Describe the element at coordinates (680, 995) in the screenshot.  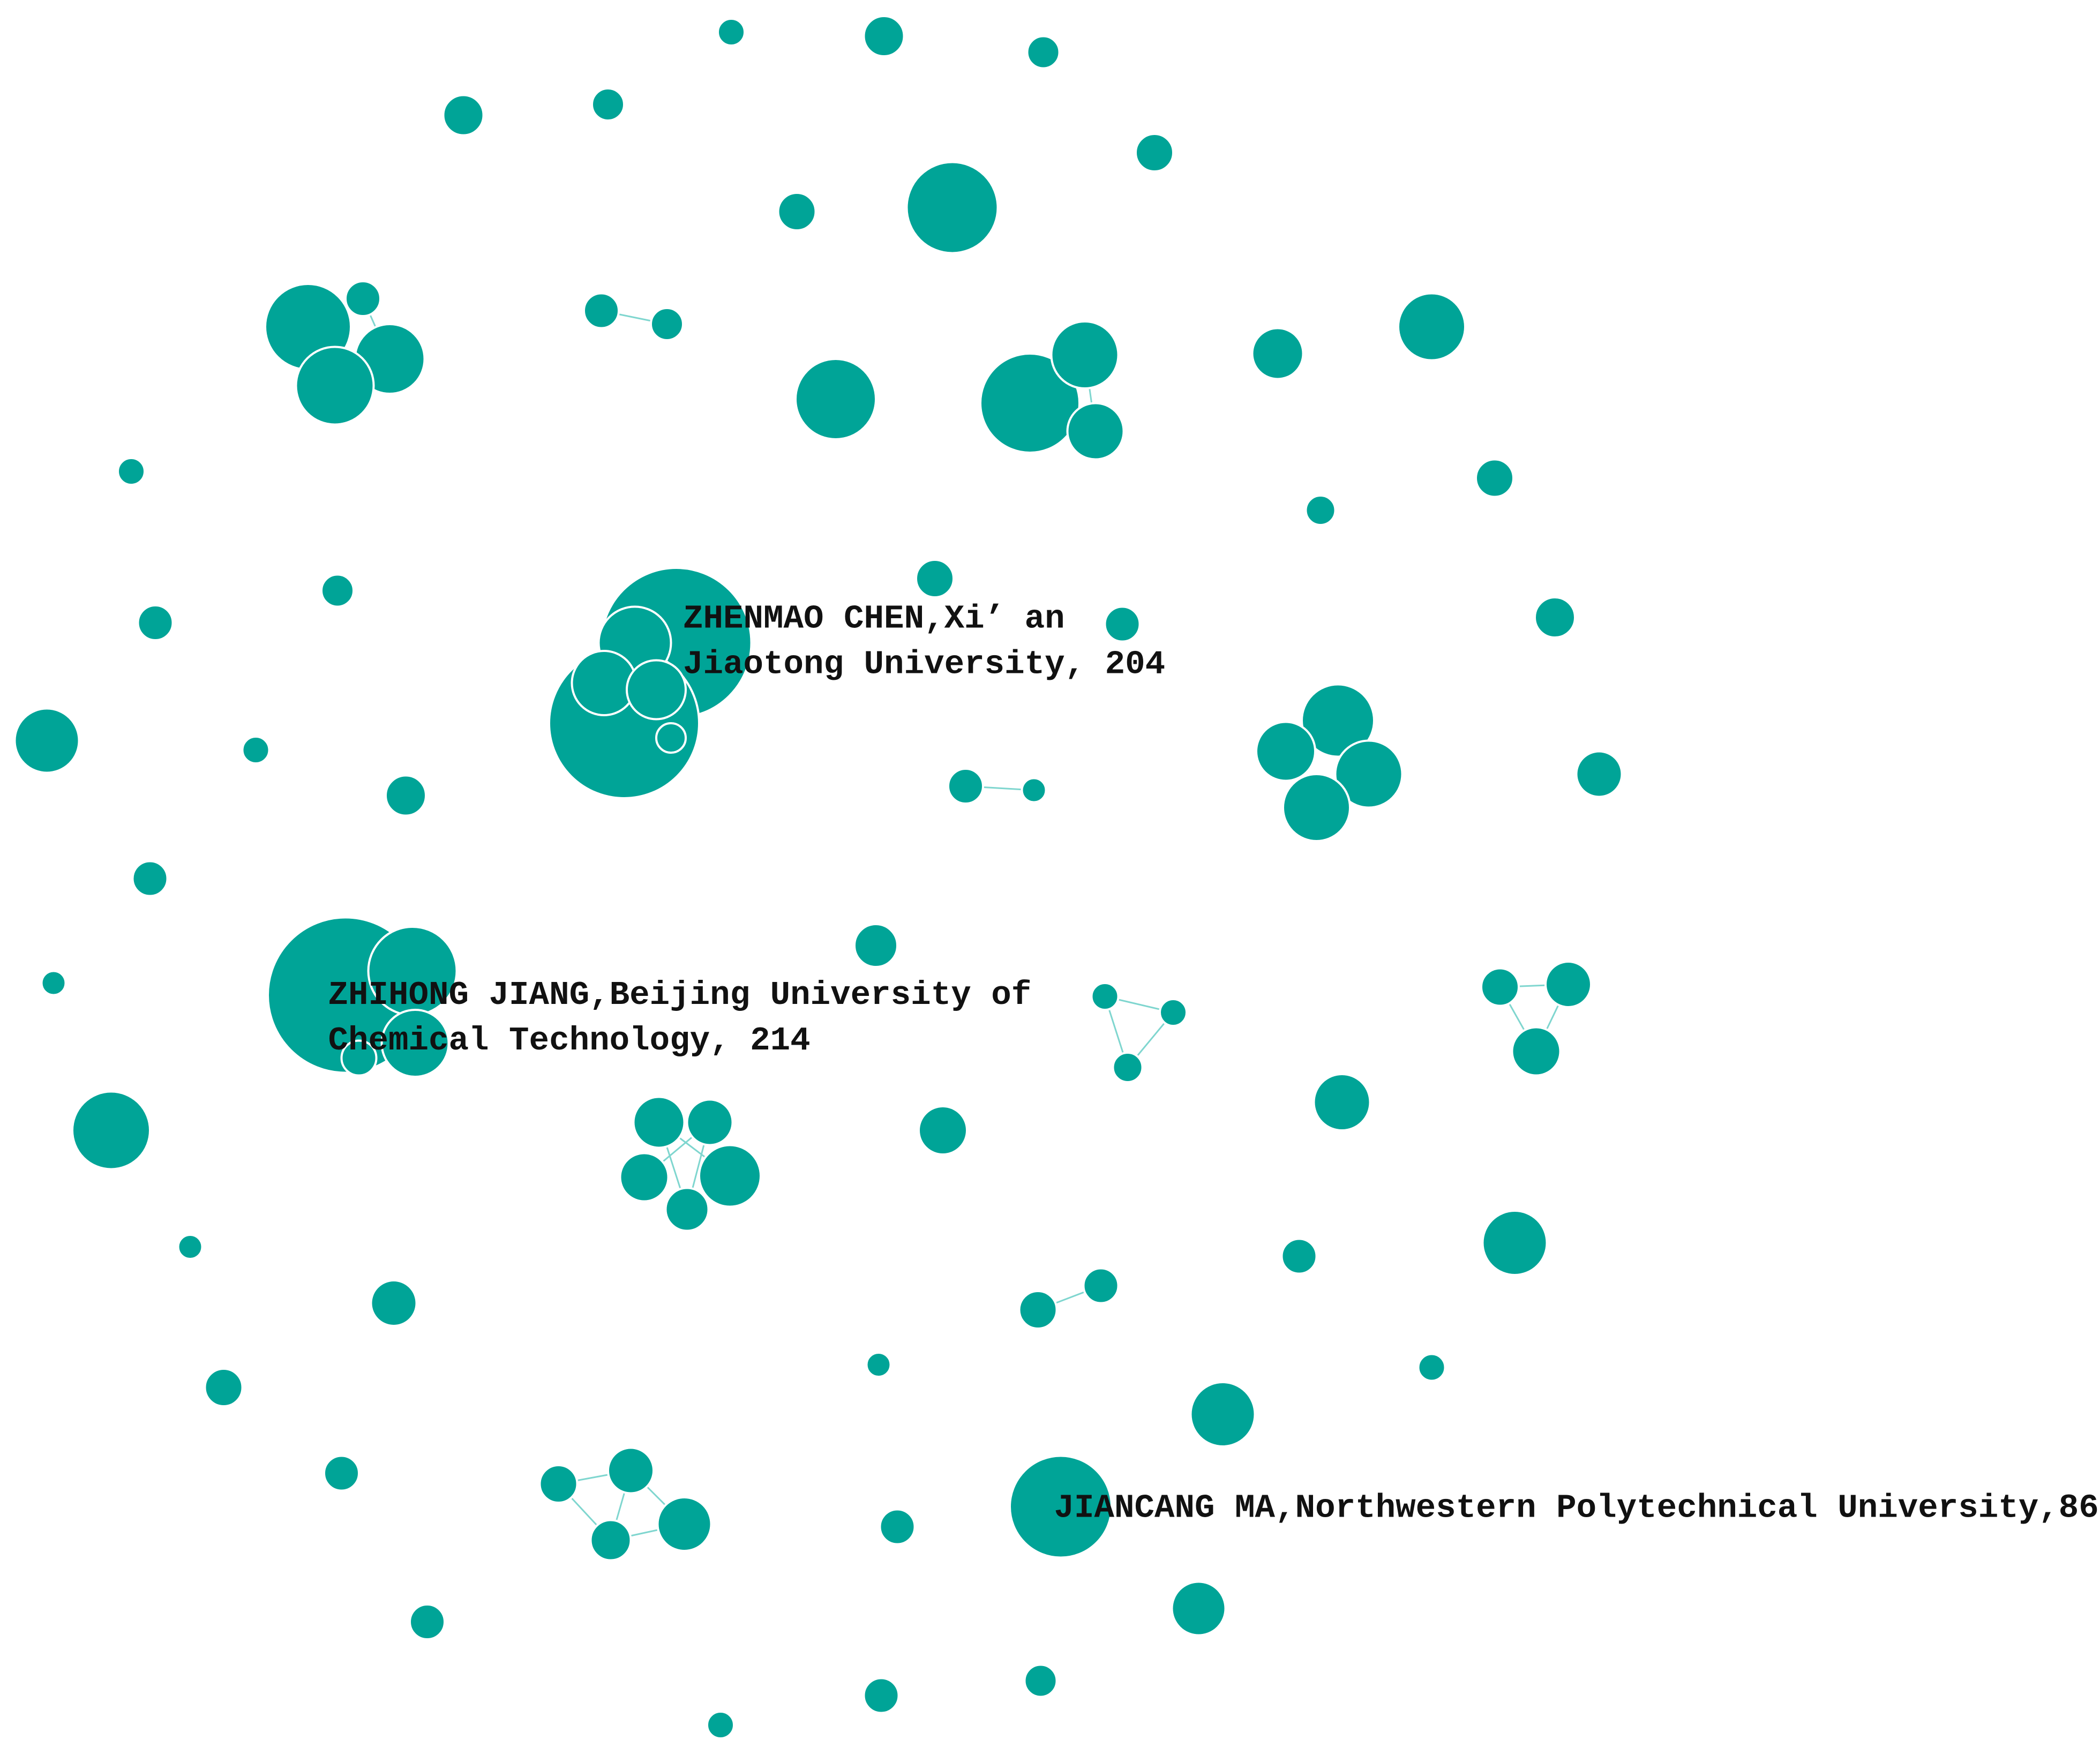
I see `node-label: ZHIHONG JIANG,Beijing University of` at that location.